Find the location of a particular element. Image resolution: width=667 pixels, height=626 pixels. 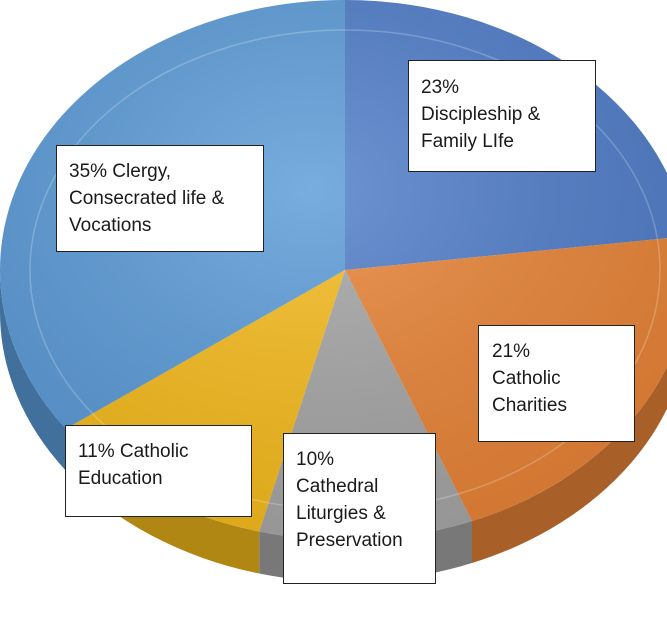

slice-label-charities: 21% Catholic Charities is located at coordinates (556, 383).